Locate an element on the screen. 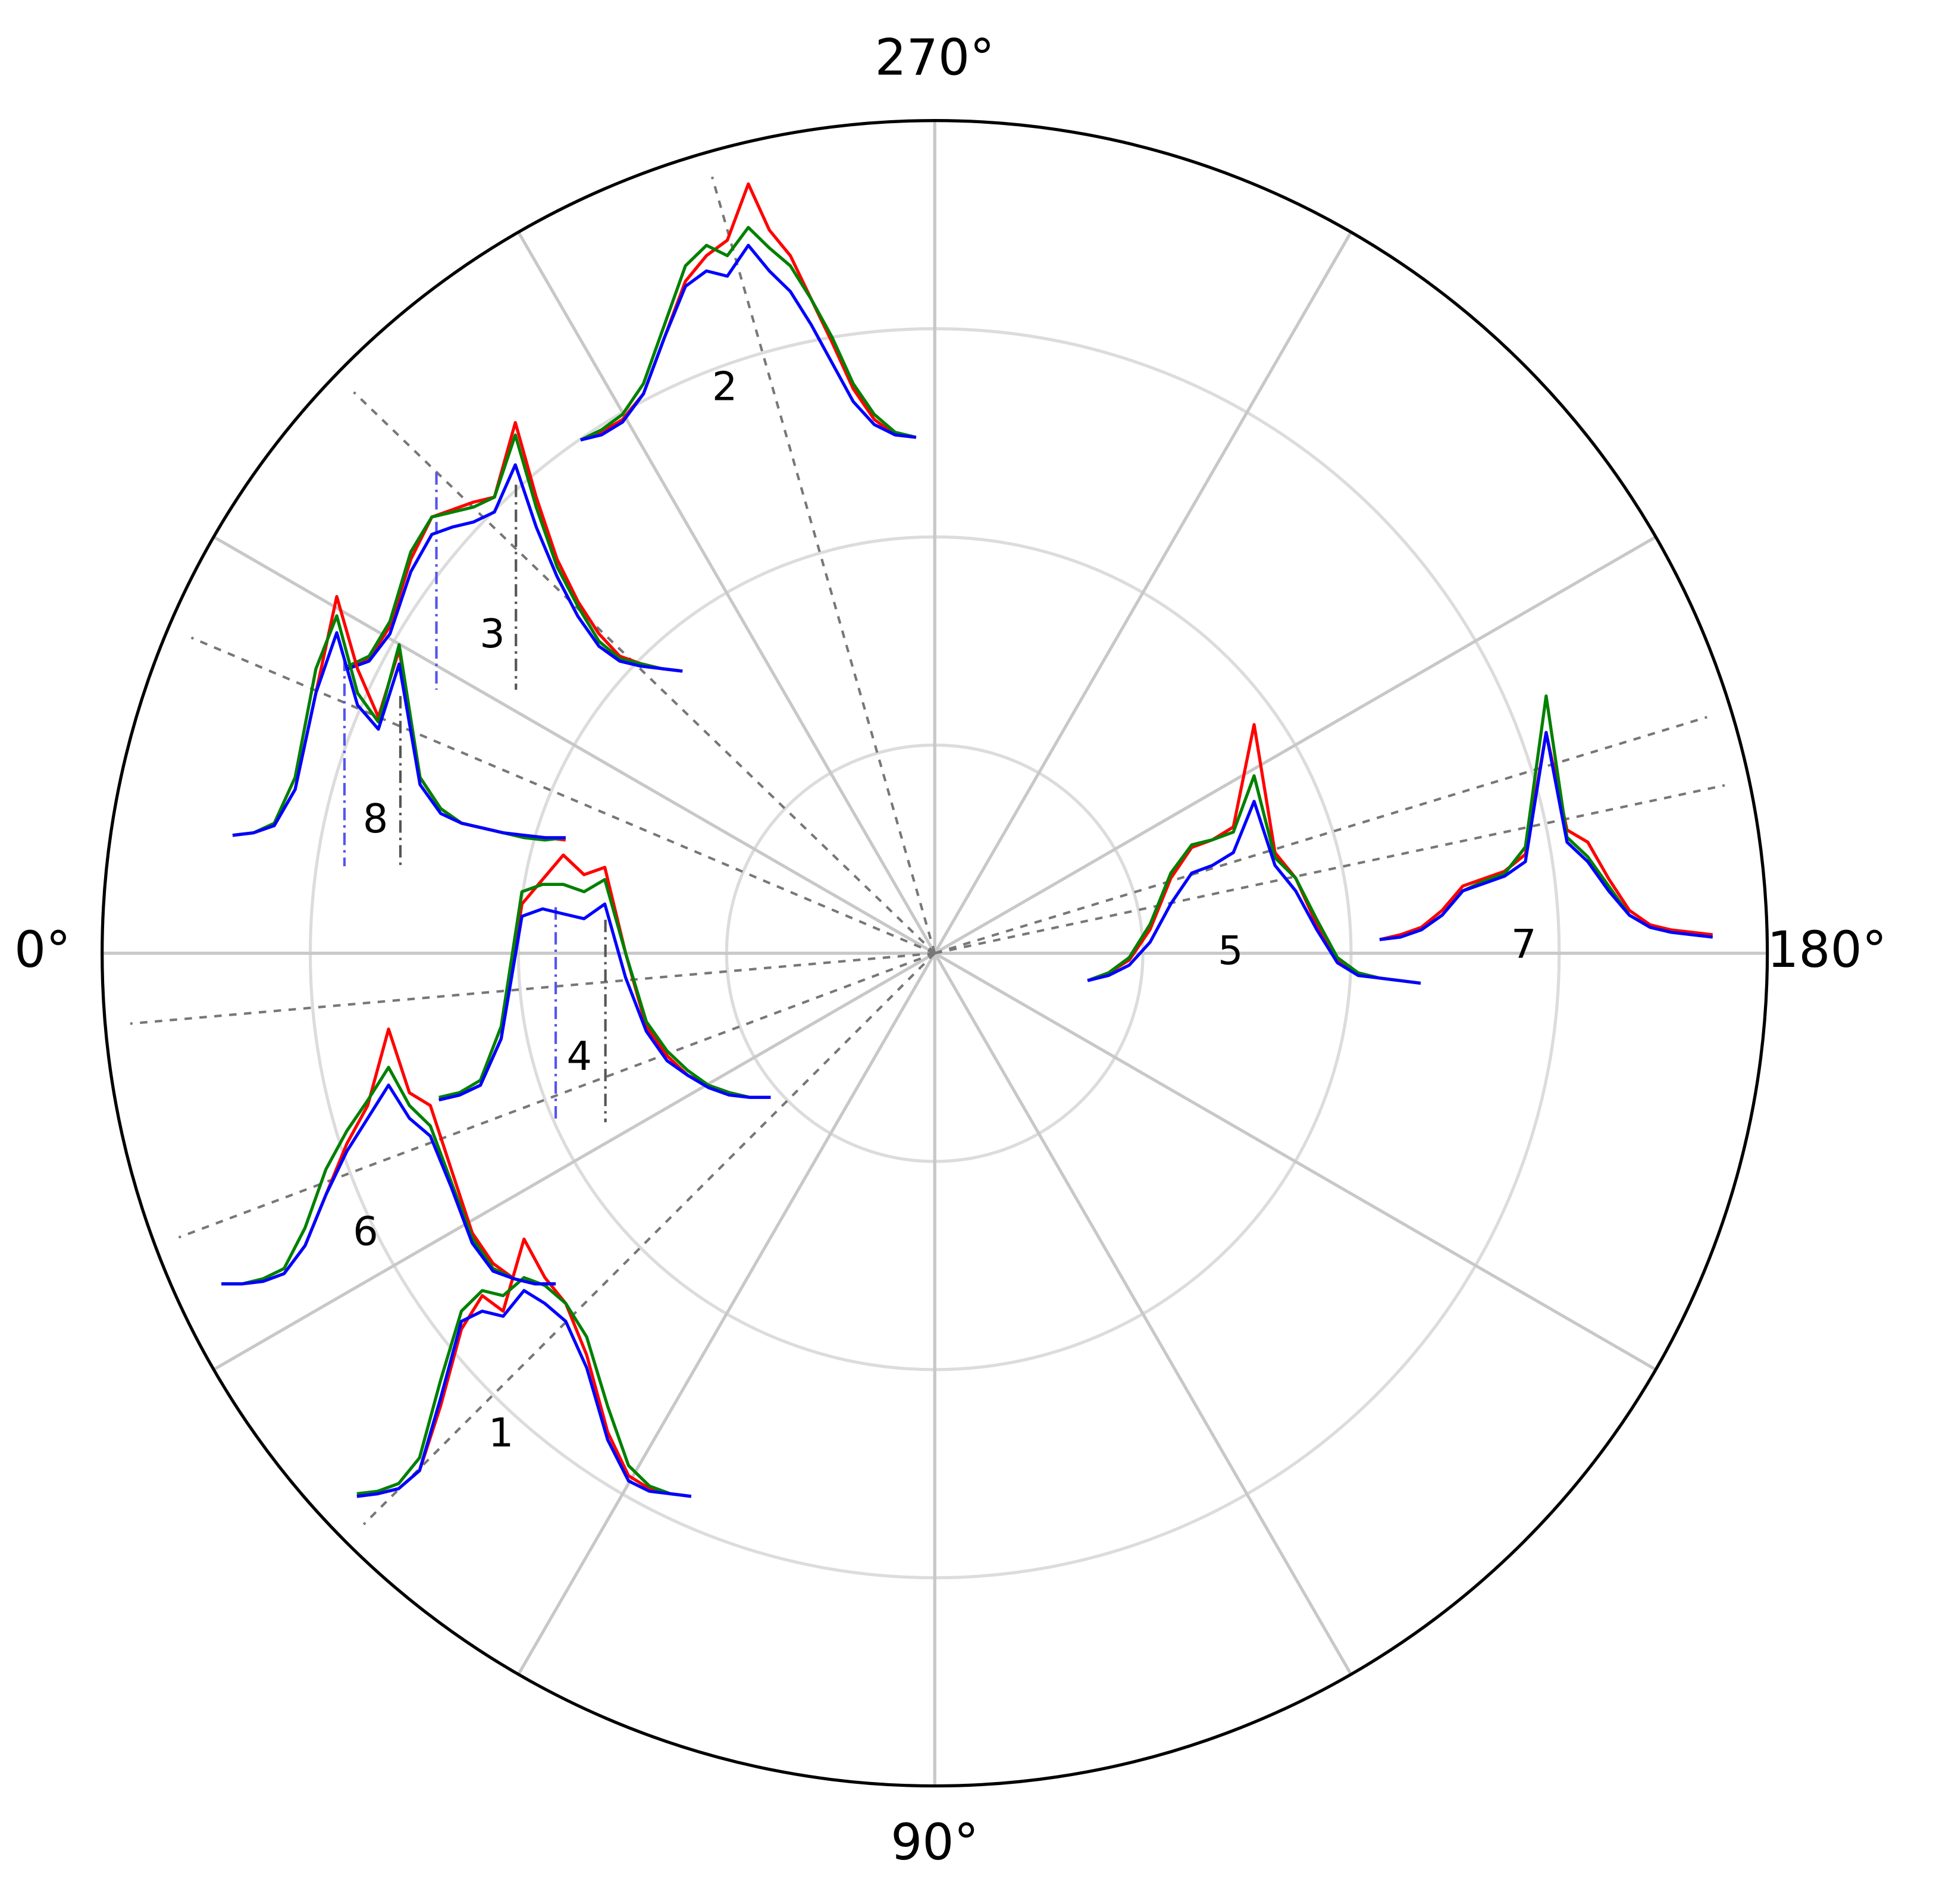  inset: 4 is located at coordinates (604, 977).